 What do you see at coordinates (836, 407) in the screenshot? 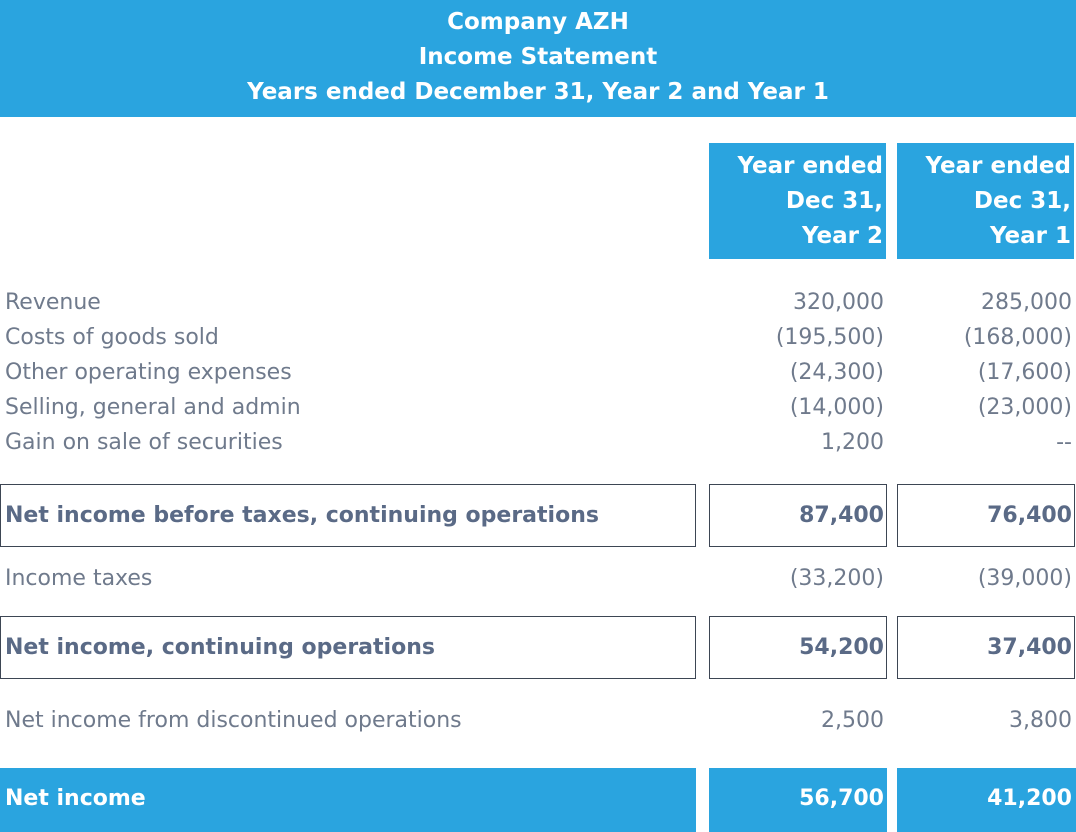
I see `line-item-value-year-2: (14,000)` at bounding box center [836, 407].